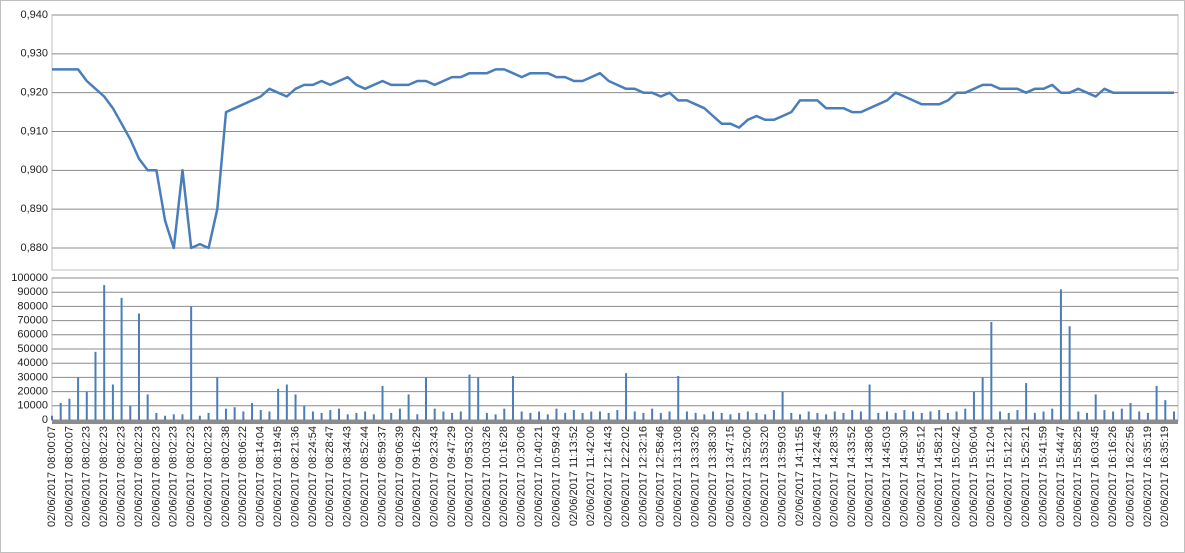 The height and width of the screenshot is (553, 1185). What do you see at coordinates (783, 476) in the screenshot?
I see `x-tick-label: 02/06/2017 13:59:03` at bounding box center [783, 476].